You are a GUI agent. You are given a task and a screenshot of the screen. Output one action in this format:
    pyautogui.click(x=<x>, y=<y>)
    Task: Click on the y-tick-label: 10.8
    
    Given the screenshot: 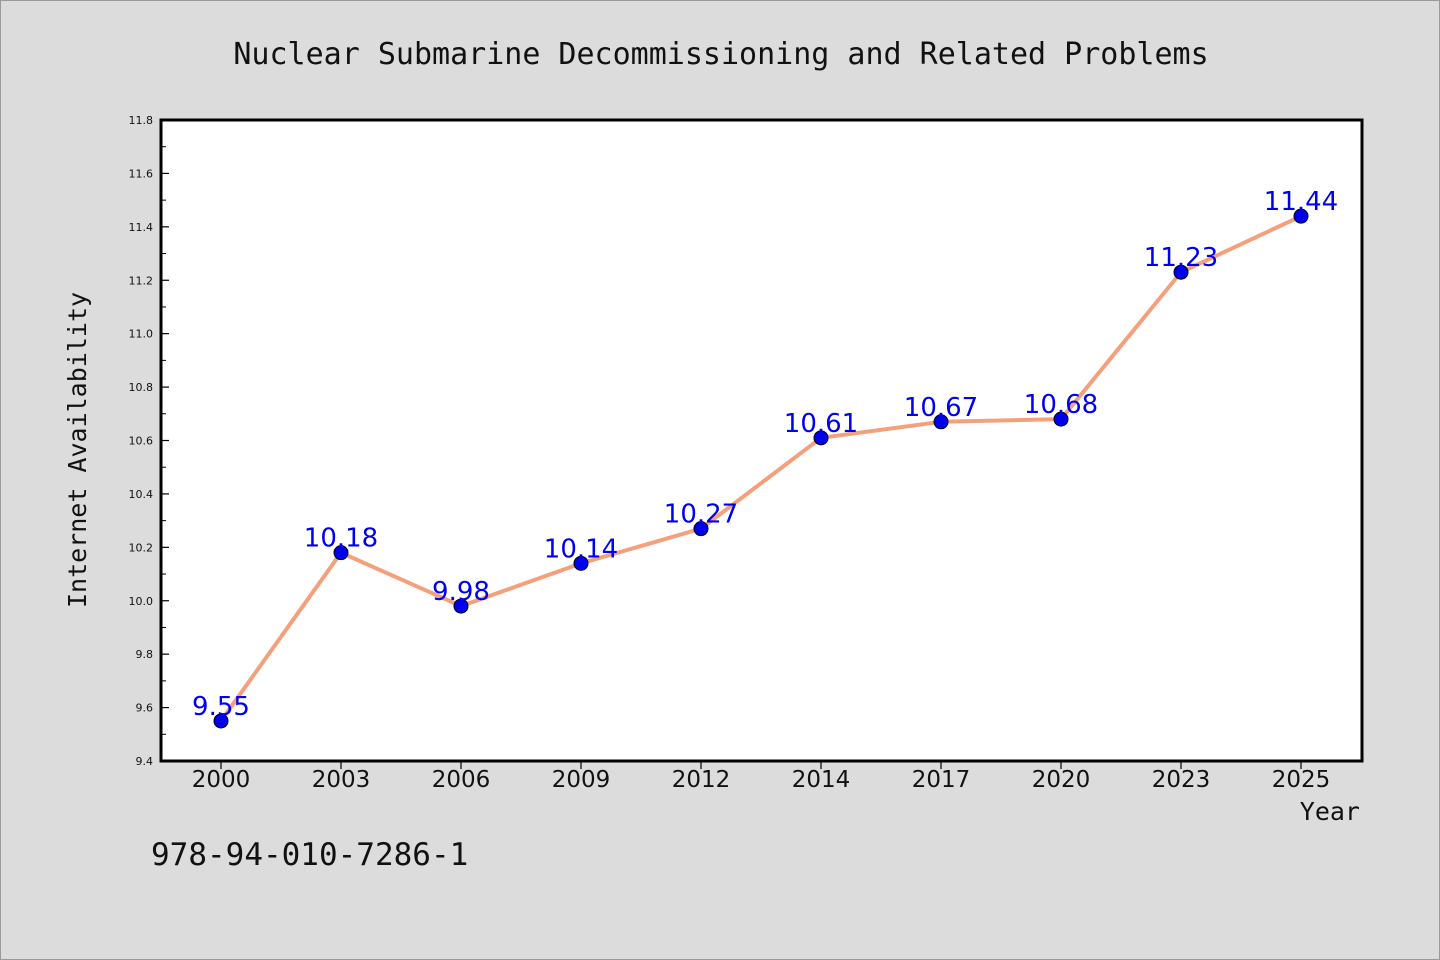 What is the action you would take?
    pyautogui.click(x=141, y=387)
    